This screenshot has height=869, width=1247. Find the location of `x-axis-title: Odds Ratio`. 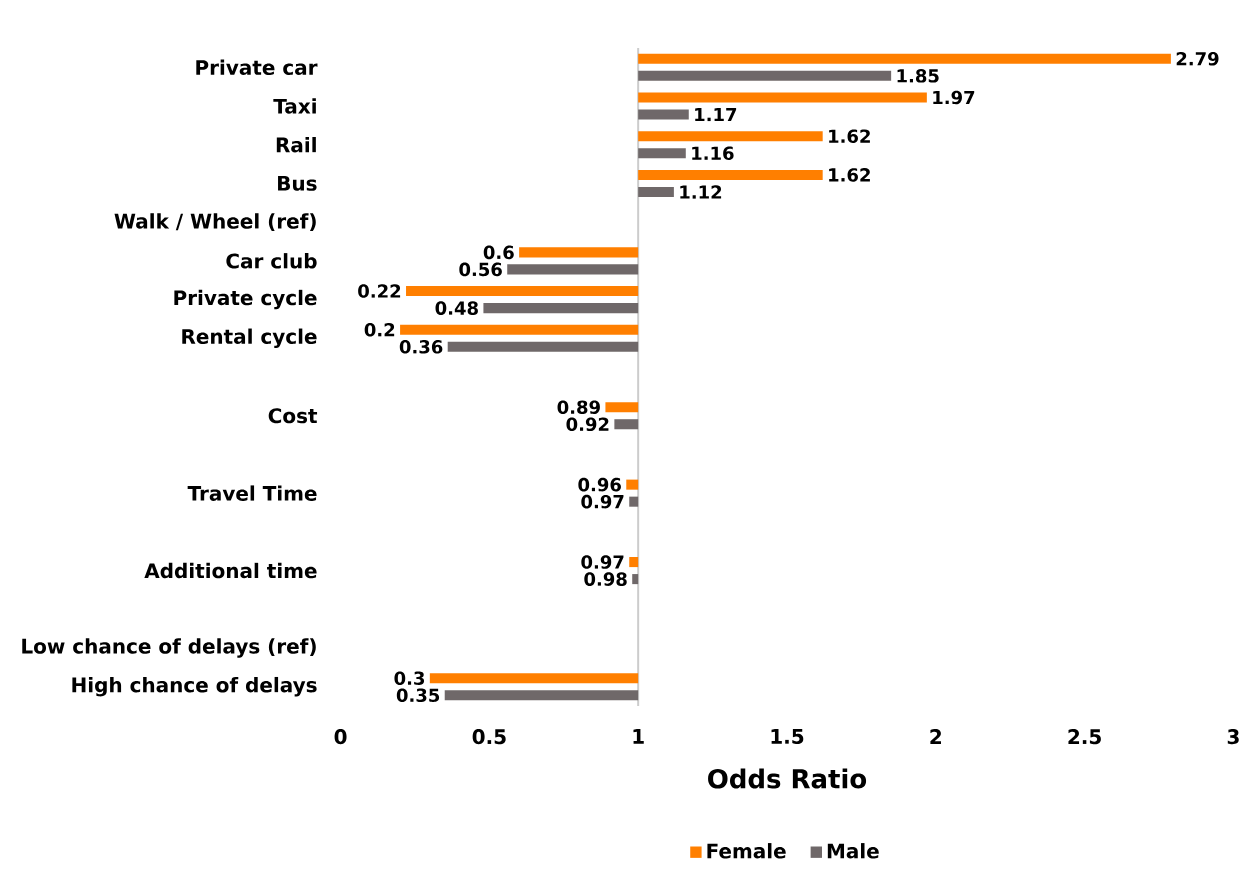

x-axis-title: Odds Ratio is located at coordinates (787, 778).